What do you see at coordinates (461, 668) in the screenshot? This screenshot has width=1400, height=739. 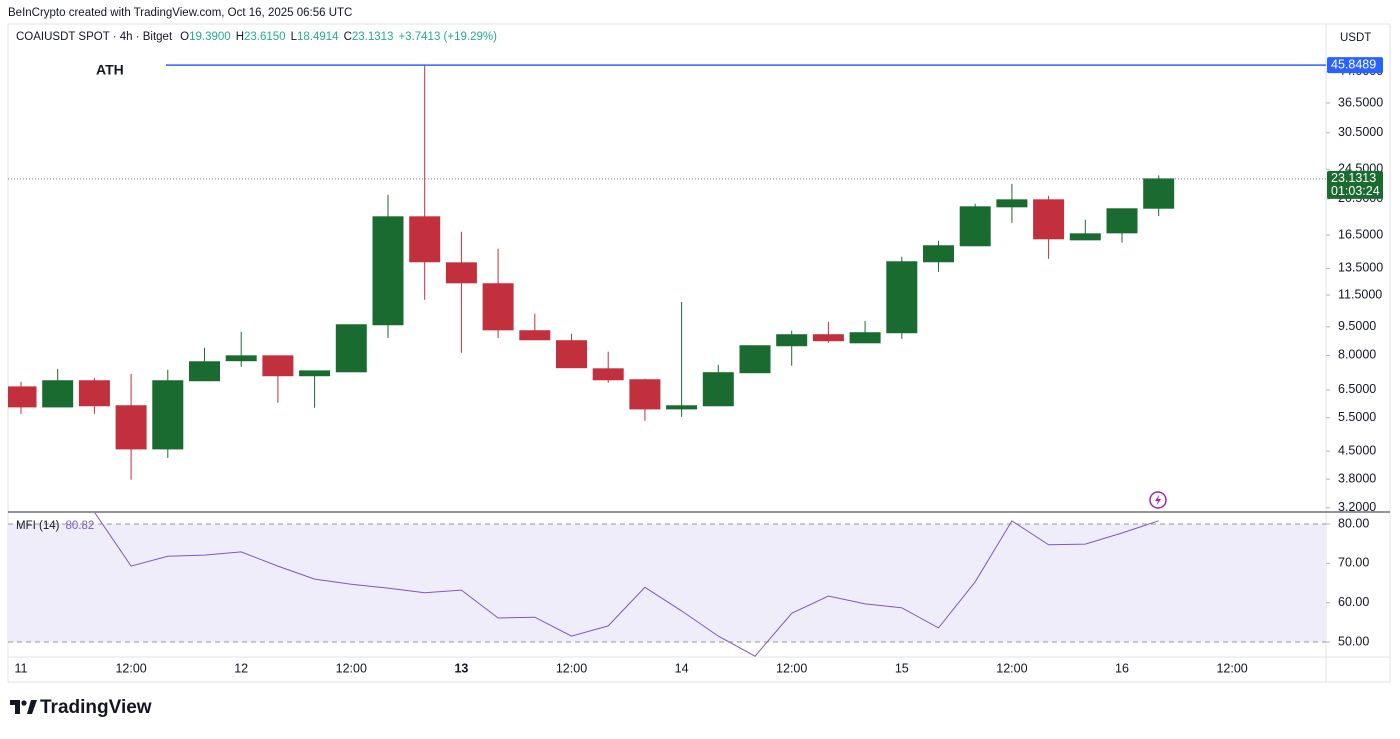 I see `x-tick-label: 13` at bounding box center [461, 668].